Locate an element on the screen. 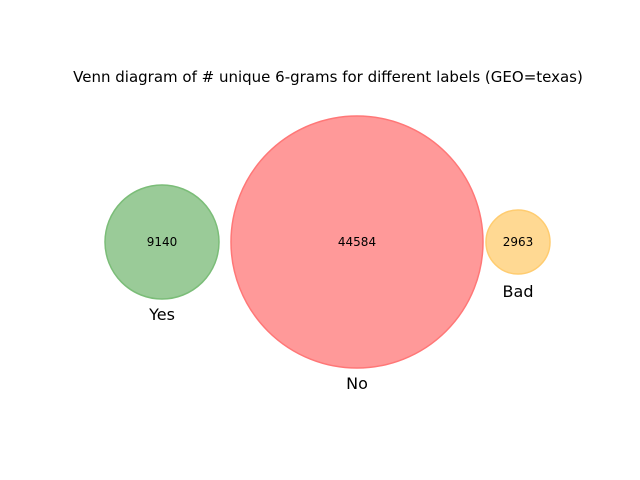 The width and height of the screenshot is (640, 480). set-count-no: 44584 is located at coordinates (357, 242).